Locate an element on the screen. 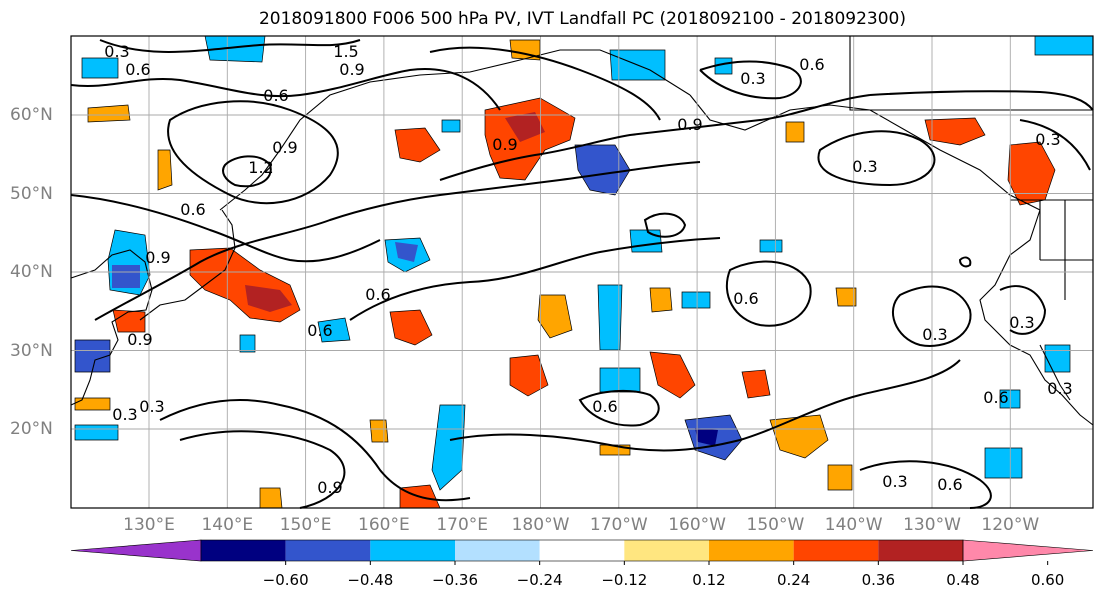 This screenshot has width=1105, height=601. latitude-label: 60°N is located at coordinates (31, 115).